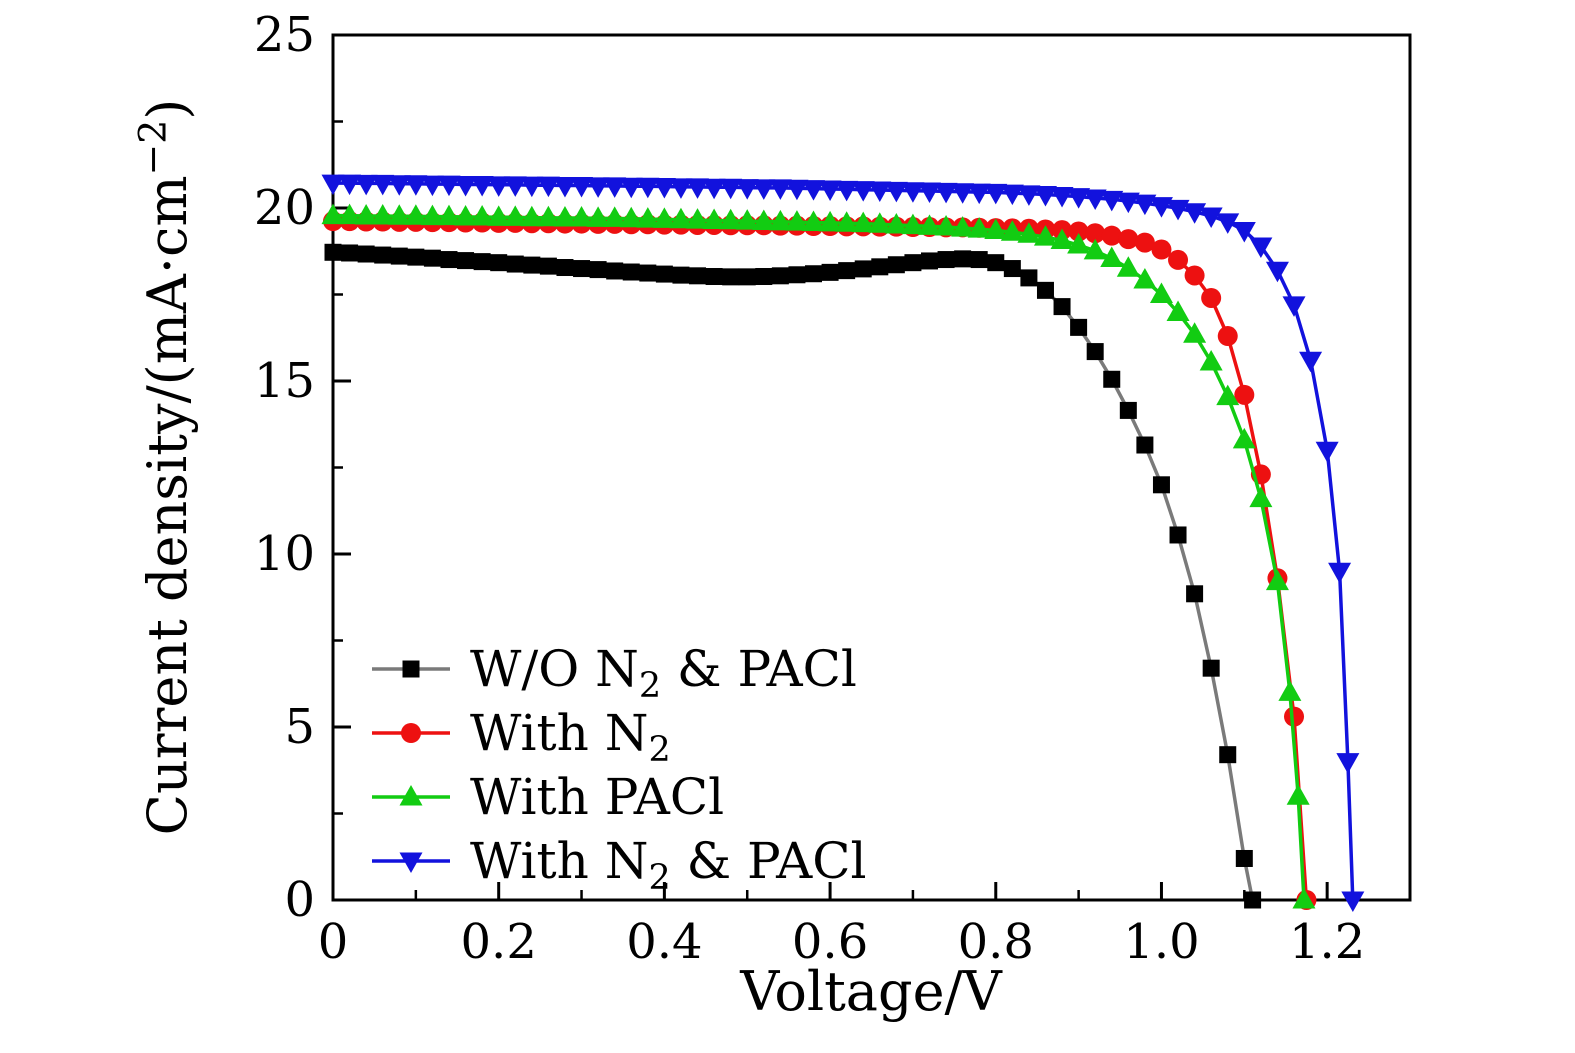 This screenshot has height=1053, width=1575. What do you see at coordinates (759, 669) in the screenshot?
I see `text-run: & PACl` at bounding box center [759, 669].